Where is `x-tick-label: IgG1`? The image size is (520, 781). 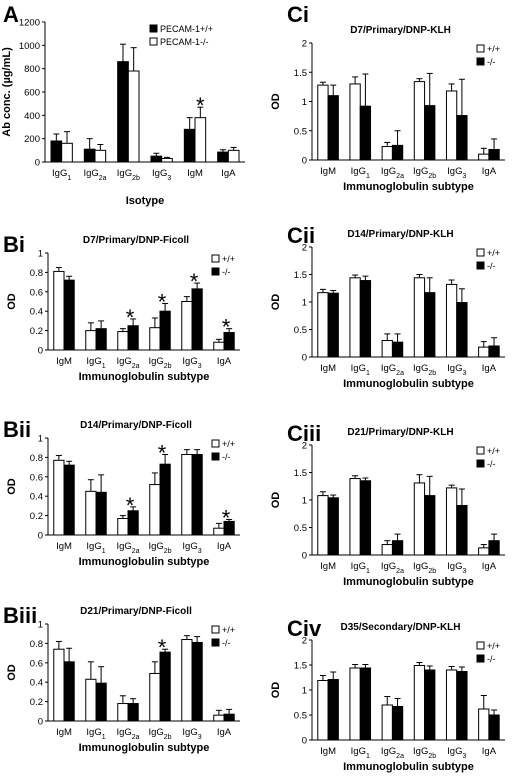 x-tick-label: IgG1 is located at coordinates (360, 568).